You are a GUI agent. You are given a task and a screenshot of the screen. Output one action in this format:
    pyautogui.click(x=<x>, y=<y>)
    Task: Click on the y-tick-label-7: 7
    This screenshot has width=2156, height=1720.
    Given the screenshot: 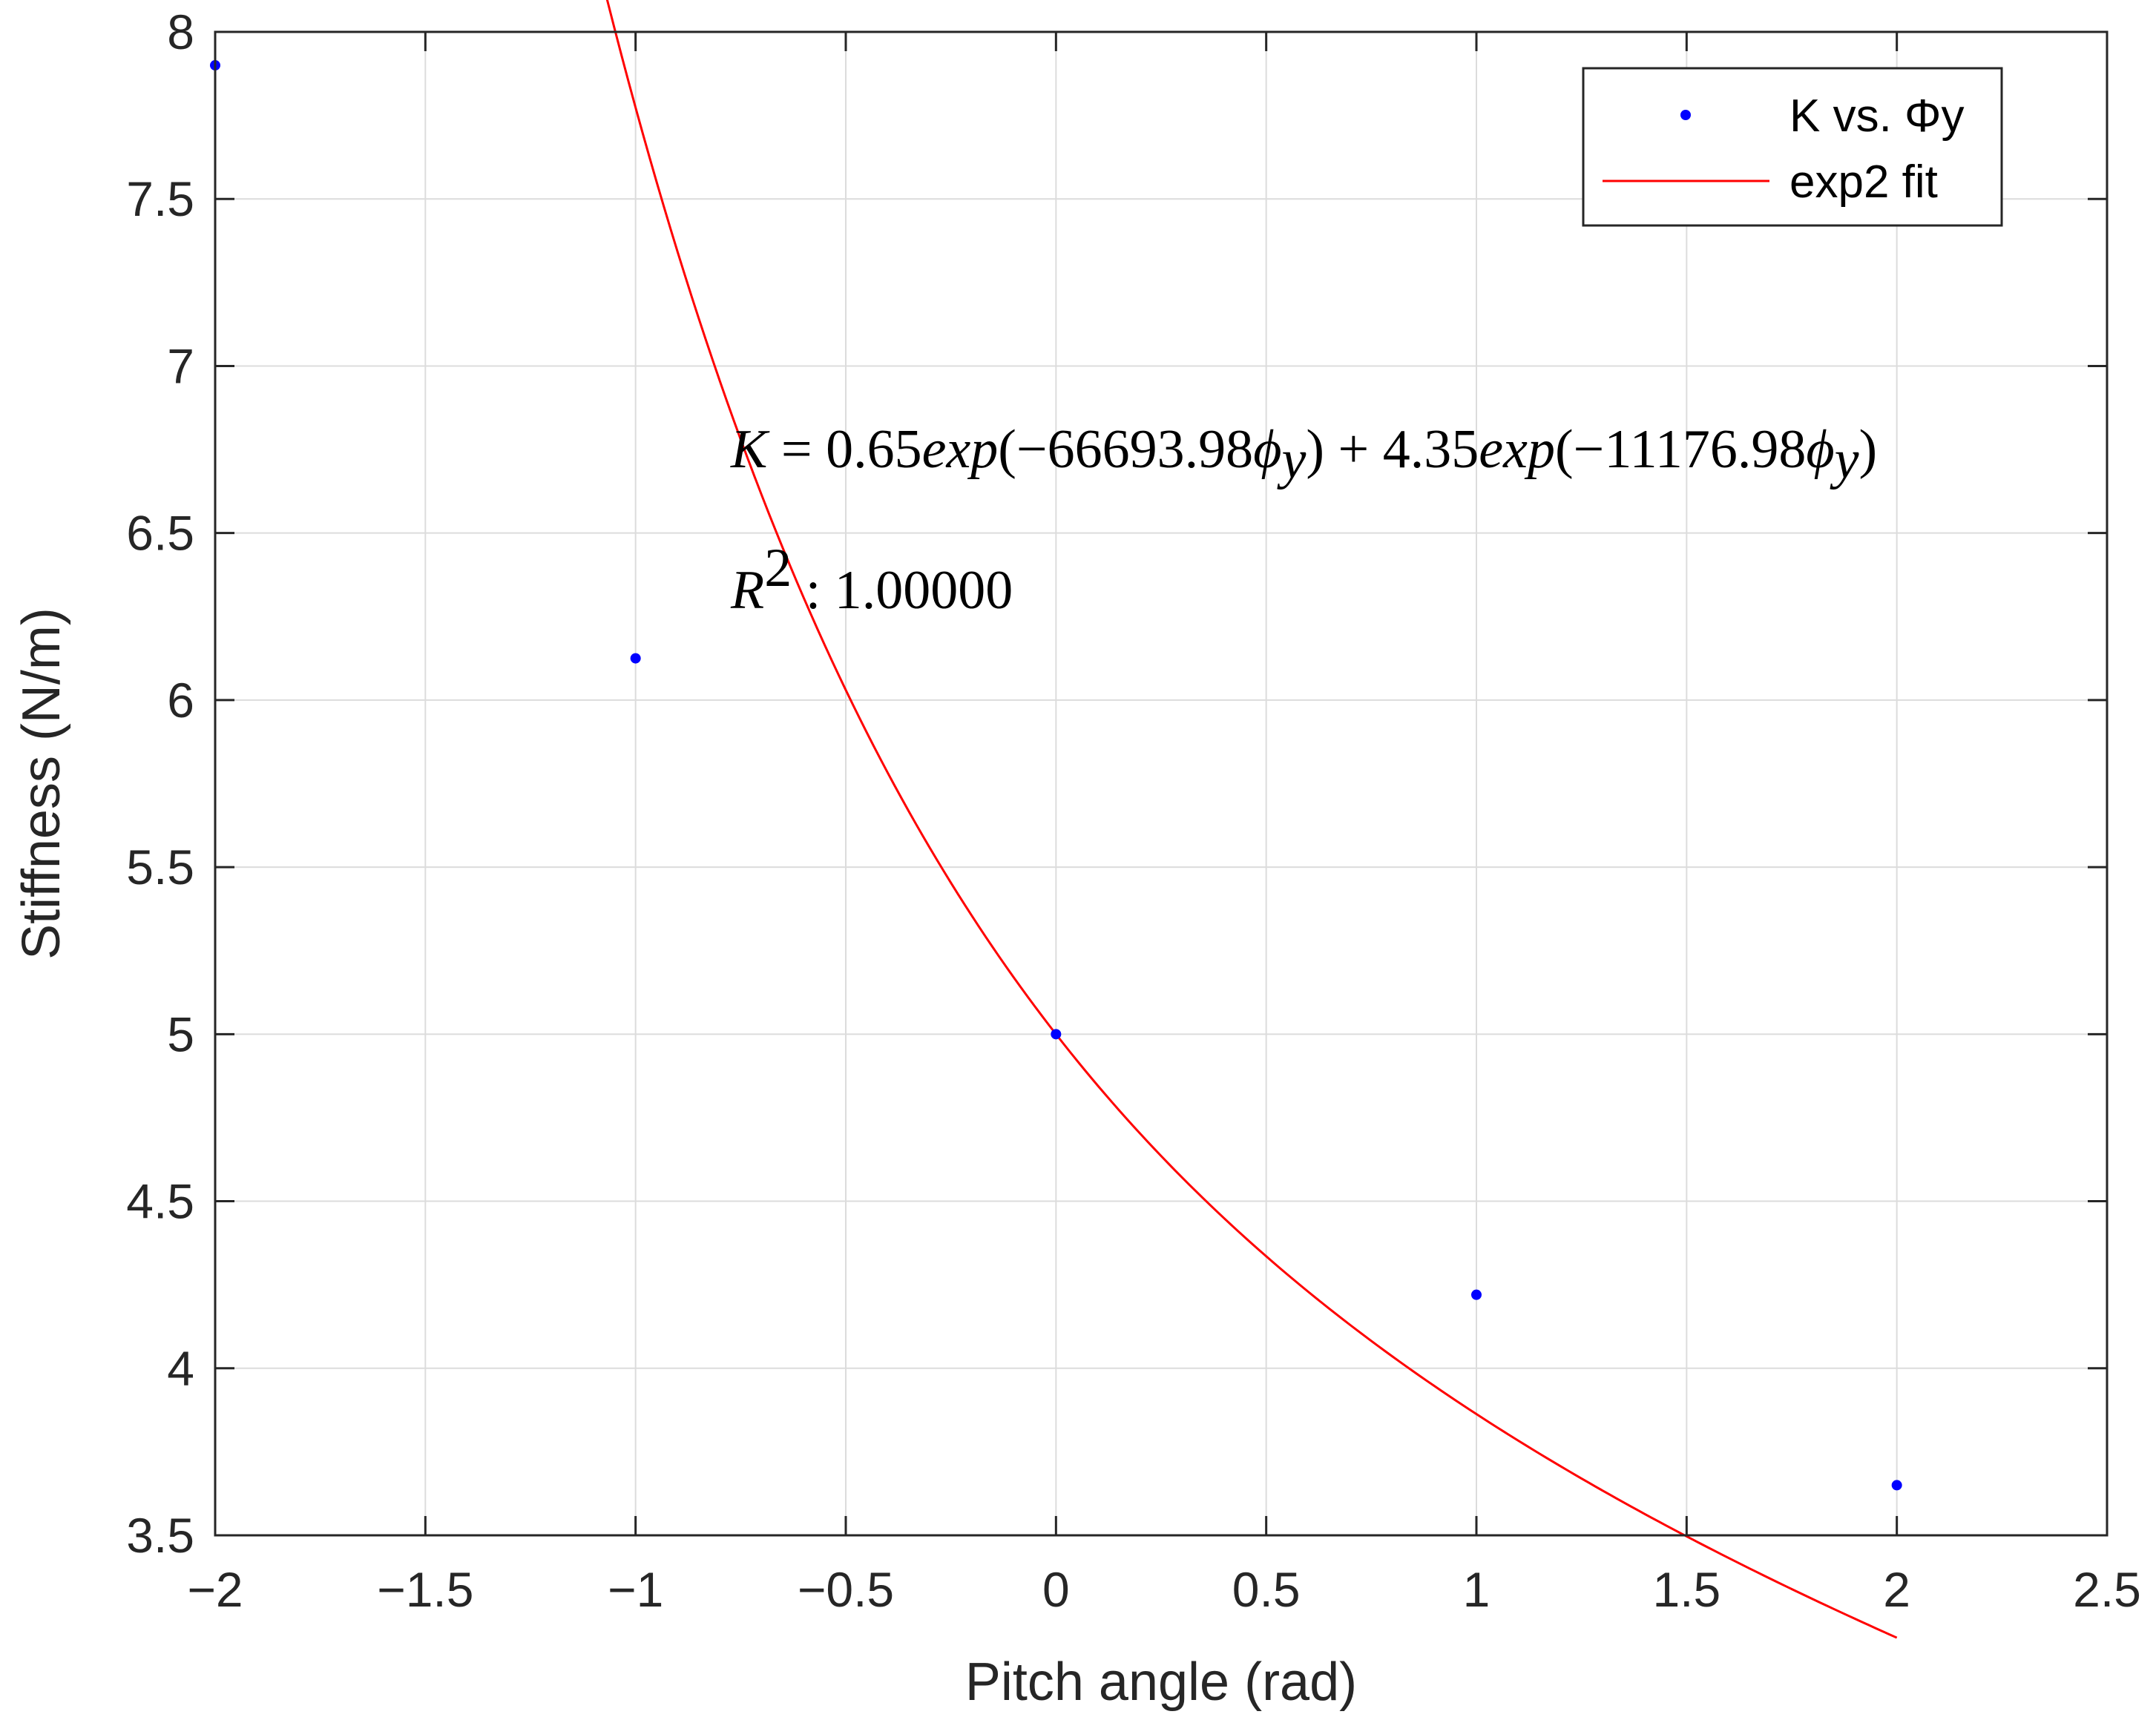 What is the action you would take?
    pyautogui.click(x=181, y=365)
    